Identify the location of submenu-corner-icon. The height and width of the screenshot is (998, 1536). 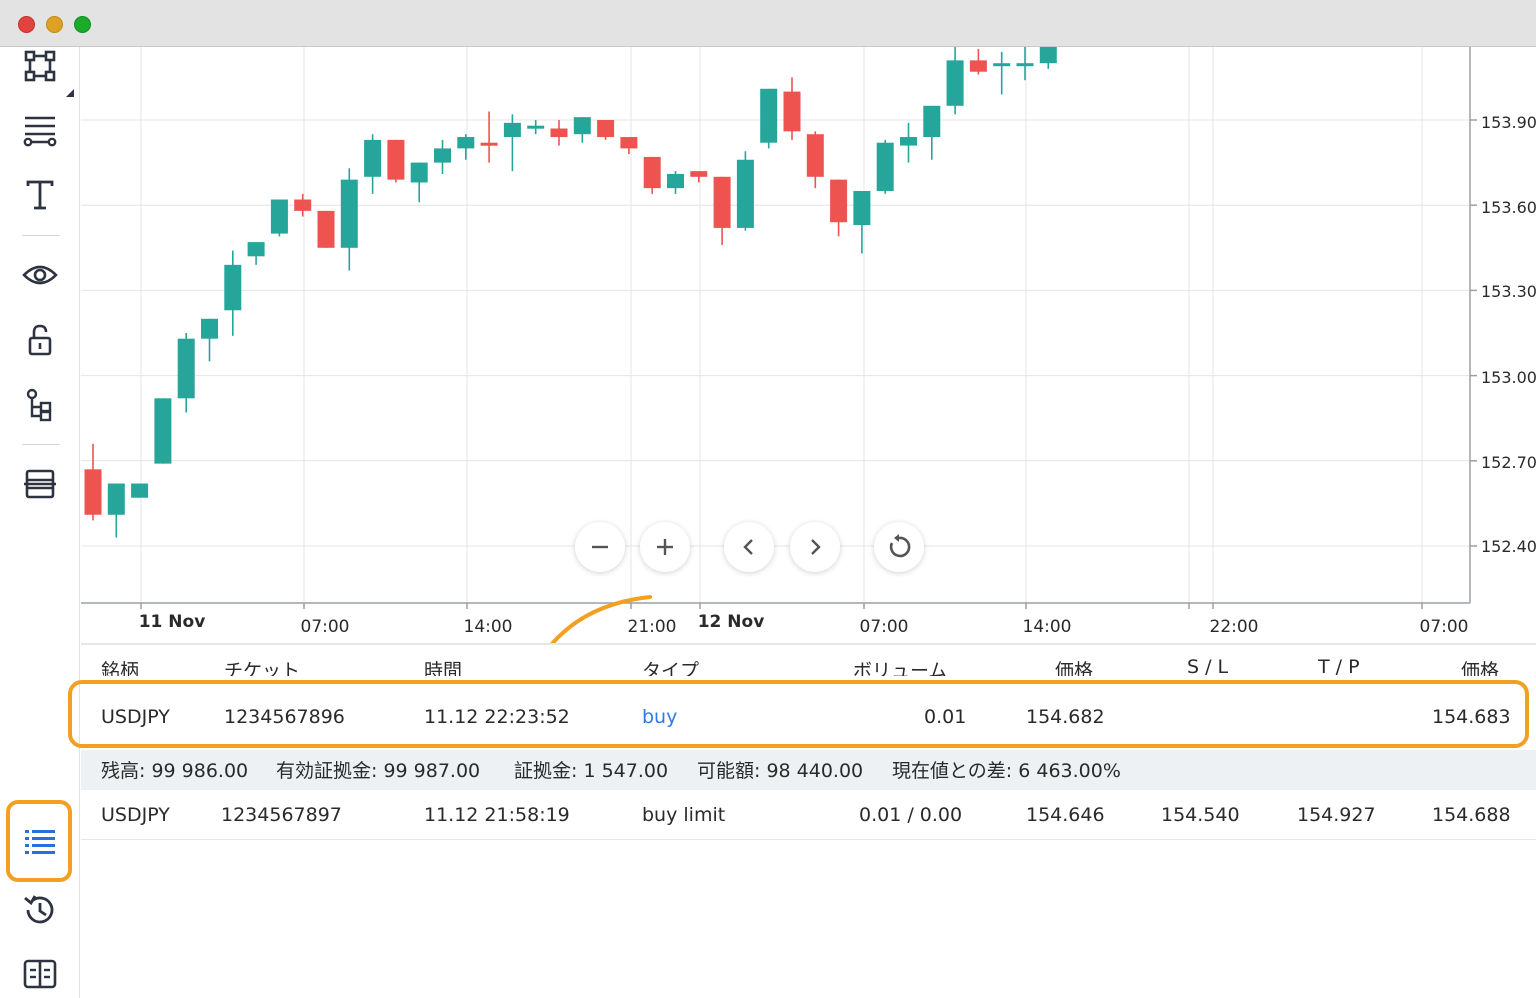
(70, 93).